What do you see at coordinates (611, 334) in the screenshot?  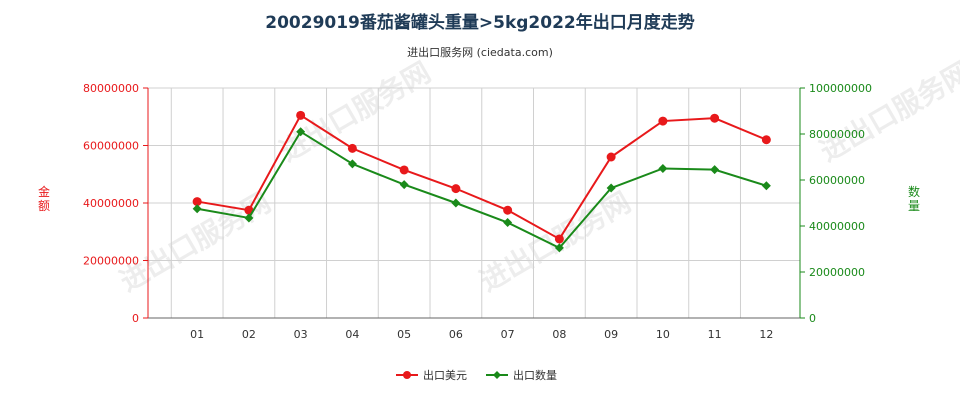 I see `x-tick-label-09: 09` at bounding box center [611, 334].